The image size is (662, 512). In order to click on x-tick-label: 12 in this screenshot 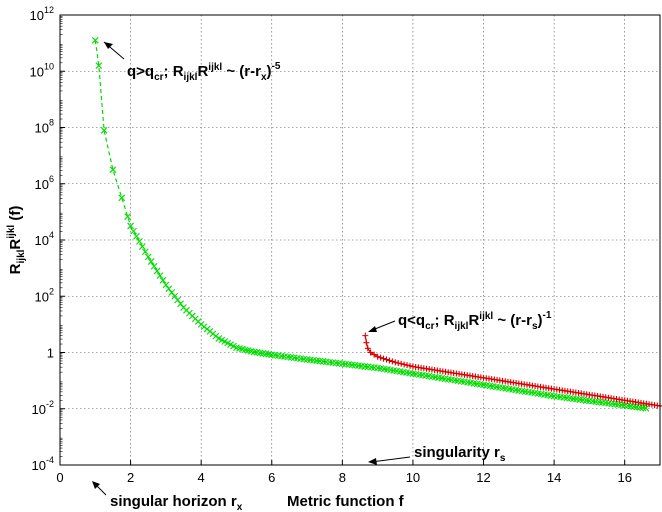, I will do `click(483, 477)`.